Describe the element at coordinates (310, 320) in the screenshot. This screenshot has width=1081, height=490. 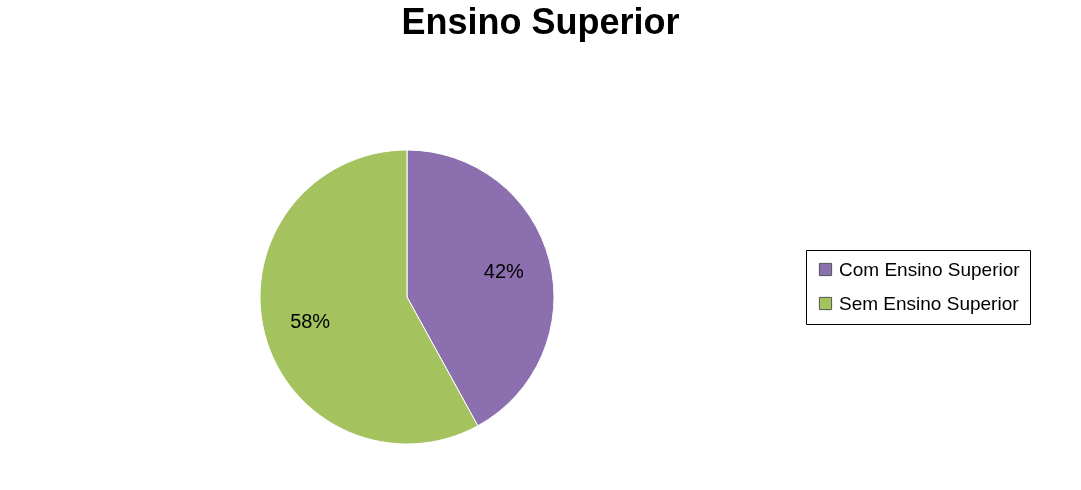
I see `data-label: 58%` at that location.